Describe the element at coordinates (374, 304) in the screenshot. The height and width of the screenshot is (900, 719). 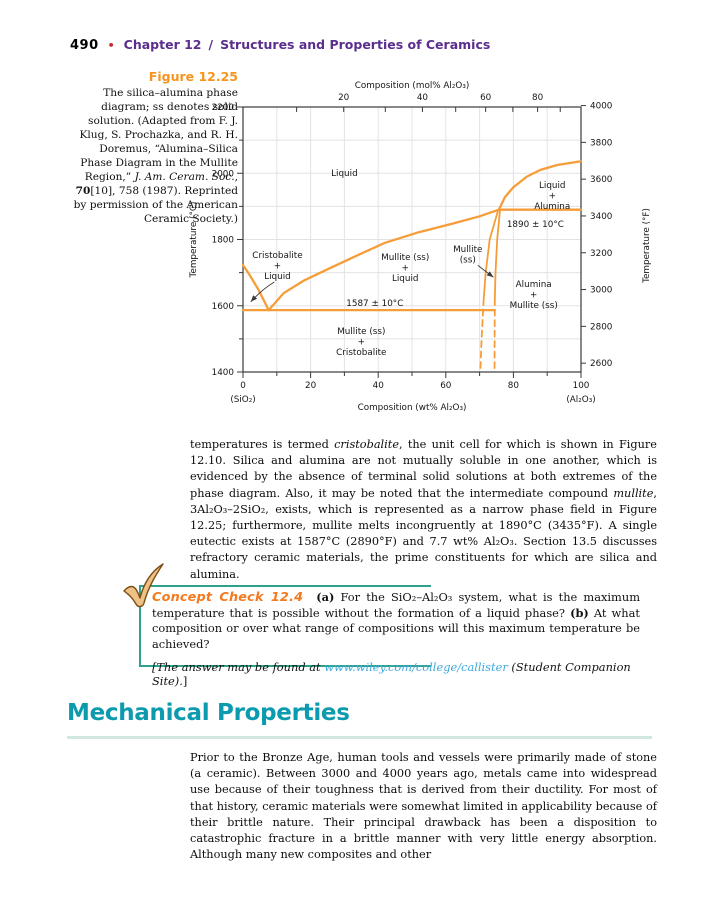
I see `region-label: 1587 ± 10°C` at that location.